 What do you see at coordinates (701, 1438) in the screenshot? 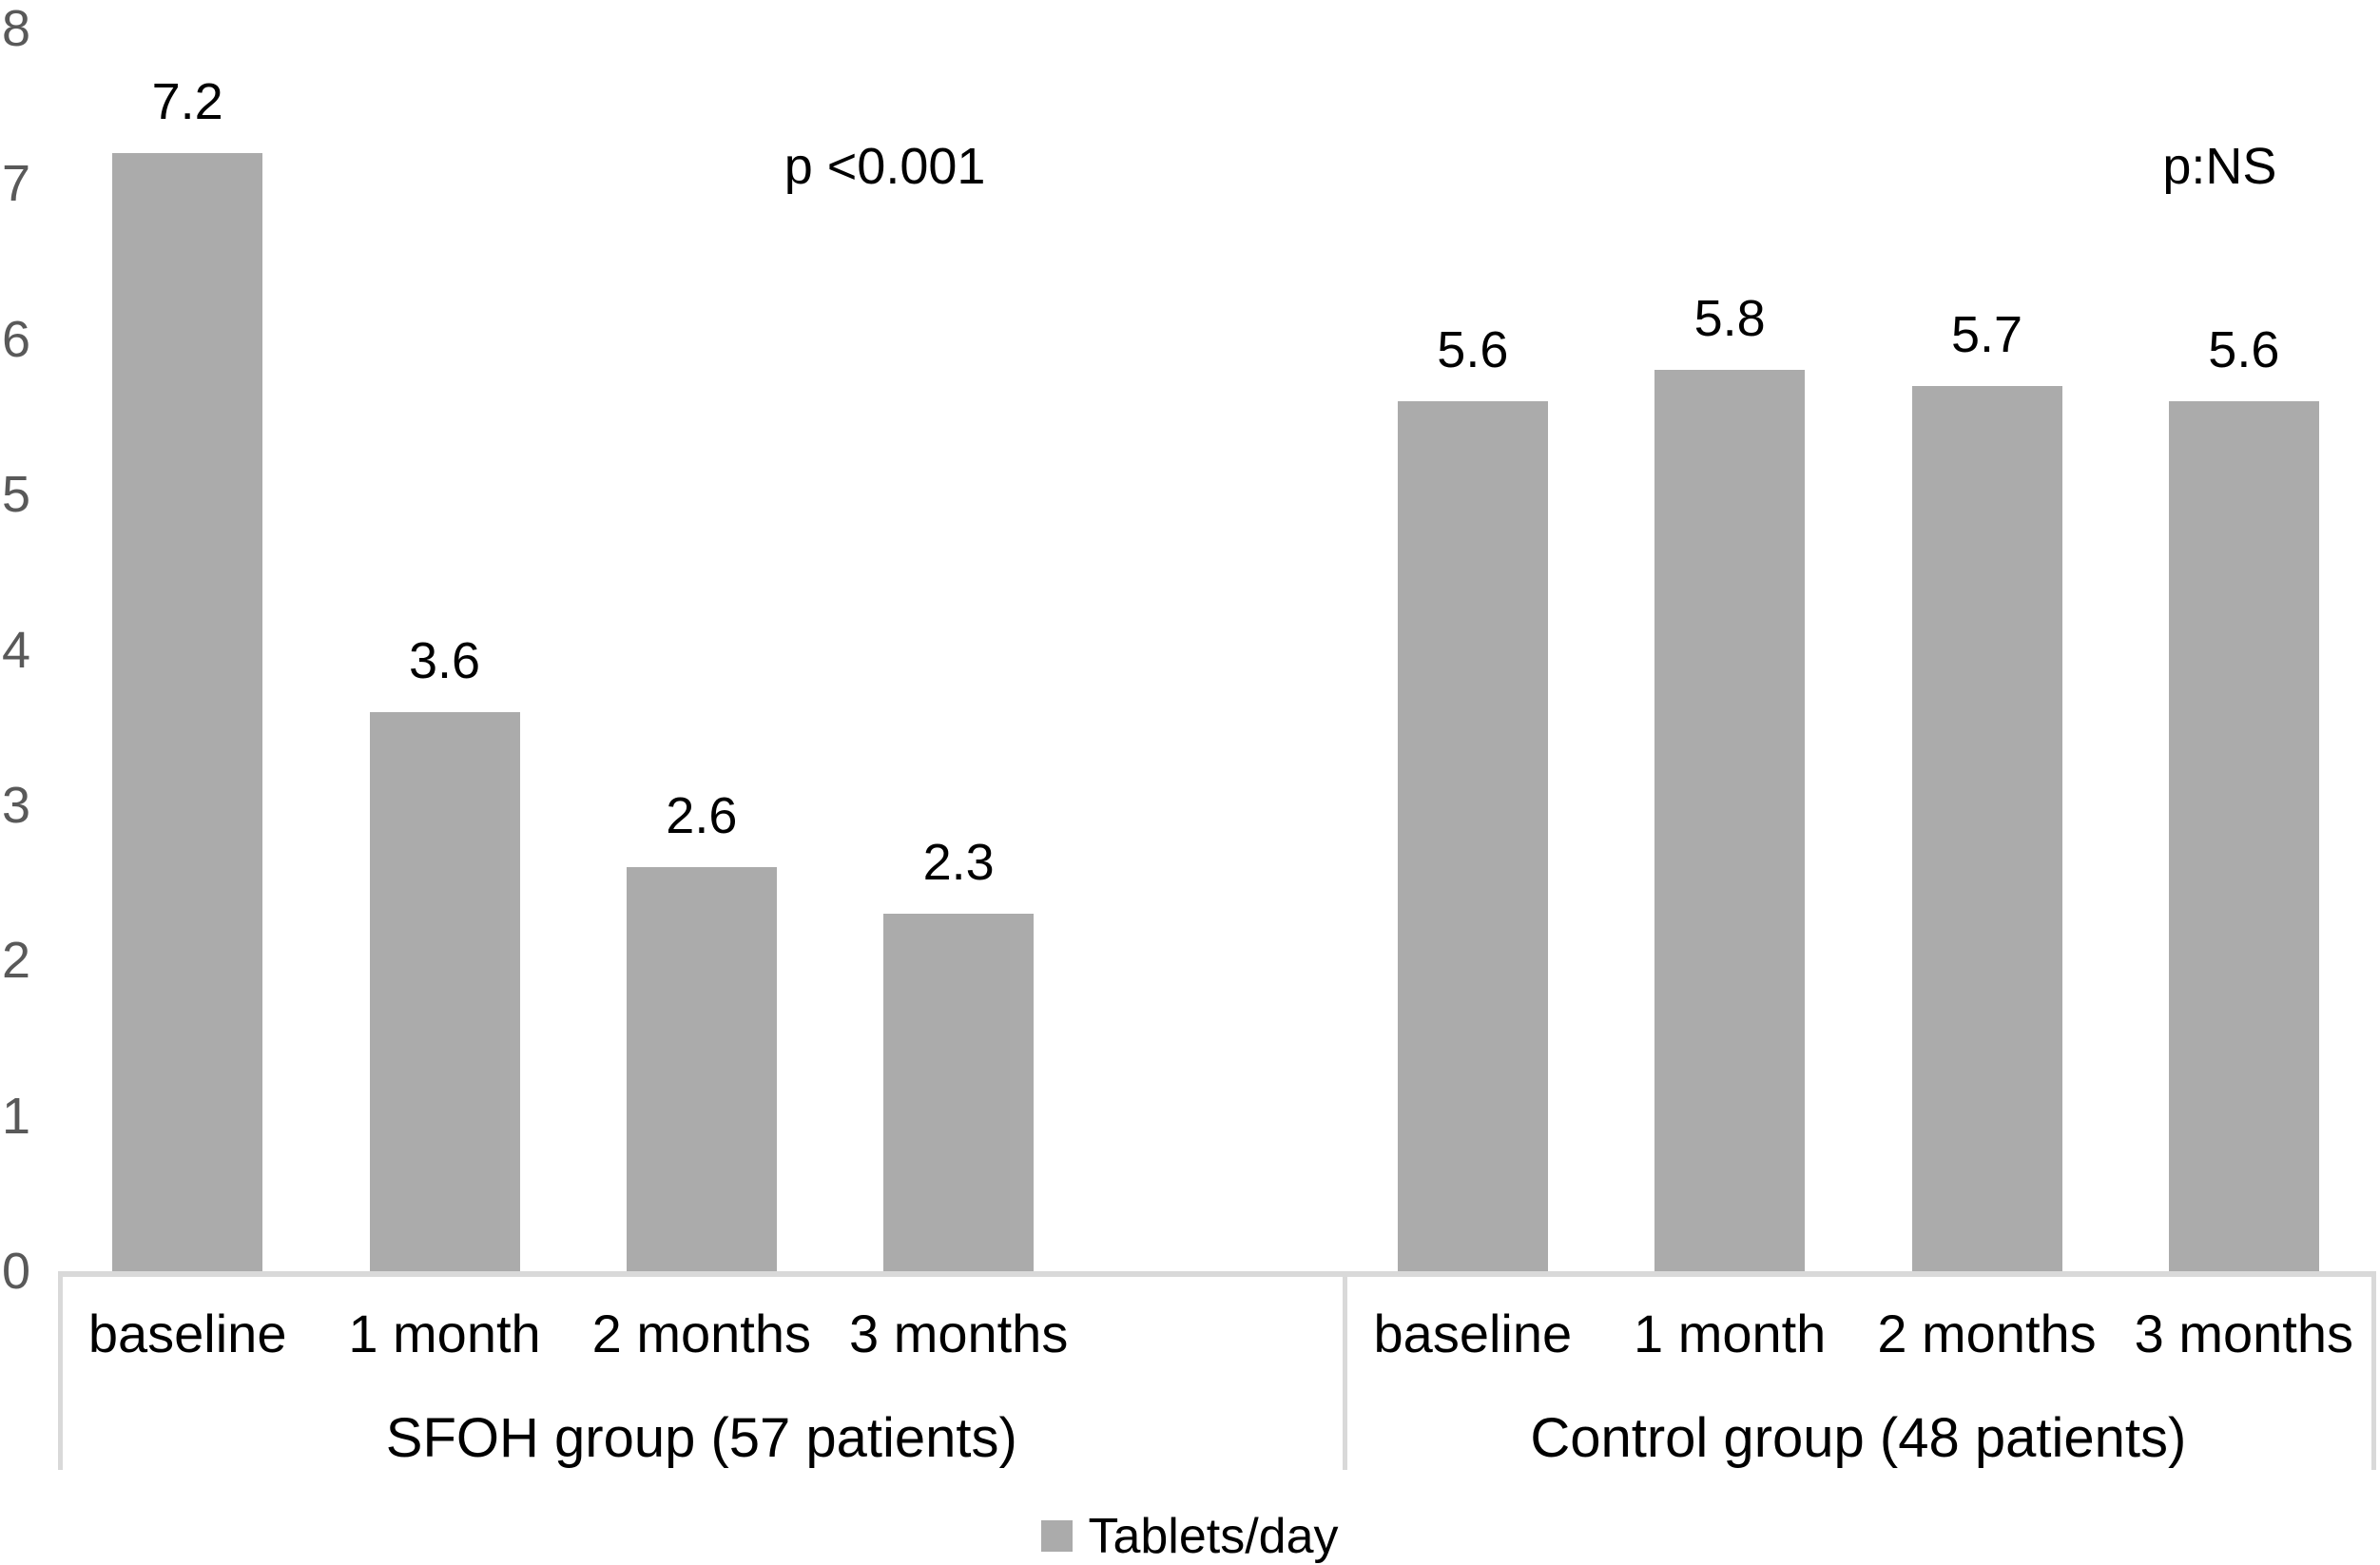
I see `group-label: SFOH group (57 patients)` at bounding box center [701, 1438].